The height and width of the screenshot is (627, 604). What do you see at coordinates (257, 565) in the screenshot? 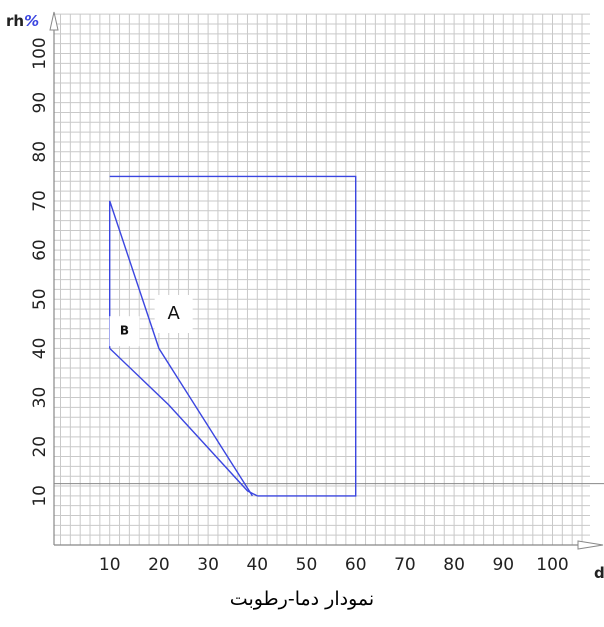
I see `x-tick-label: 40` at bounding box center [257, 565].